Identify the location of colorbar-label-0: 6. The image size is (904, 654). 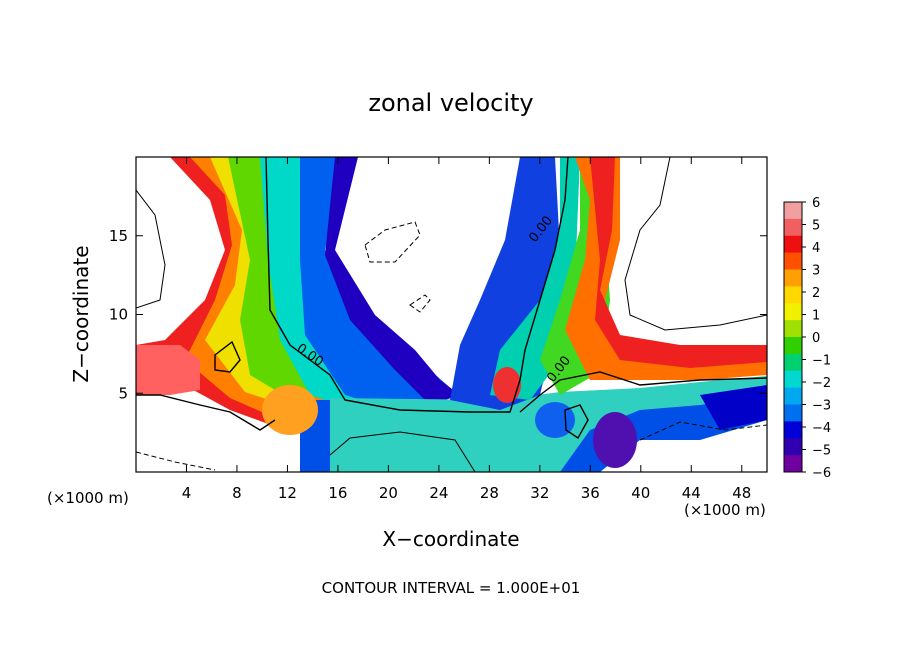
(816, 203).